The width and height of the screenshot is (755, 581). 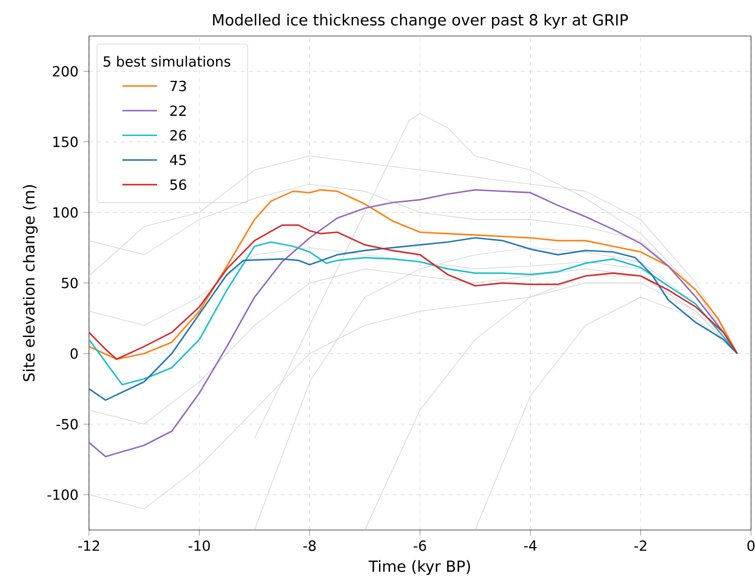 I want to click on x-tick-label: -12, so click(x=89, y=545).